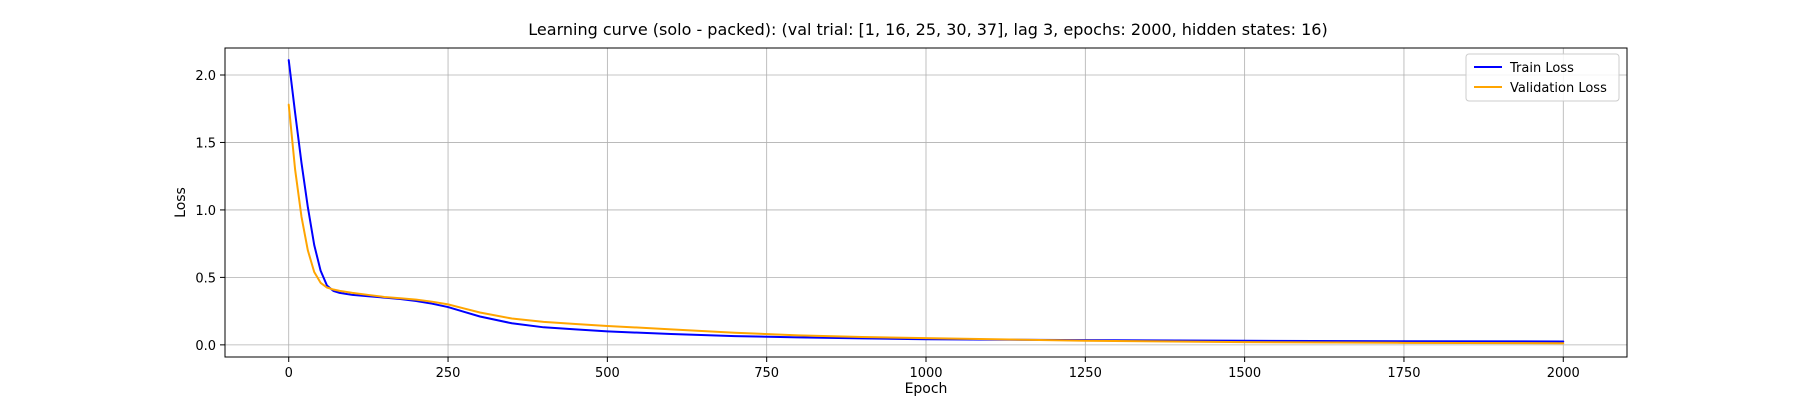 Image resolution: width=1800 pixels, height=400 pixels. Describe the element at coordinates (1085, 373) in the screenshot. I see `x-tick-label: 1250` at that location.